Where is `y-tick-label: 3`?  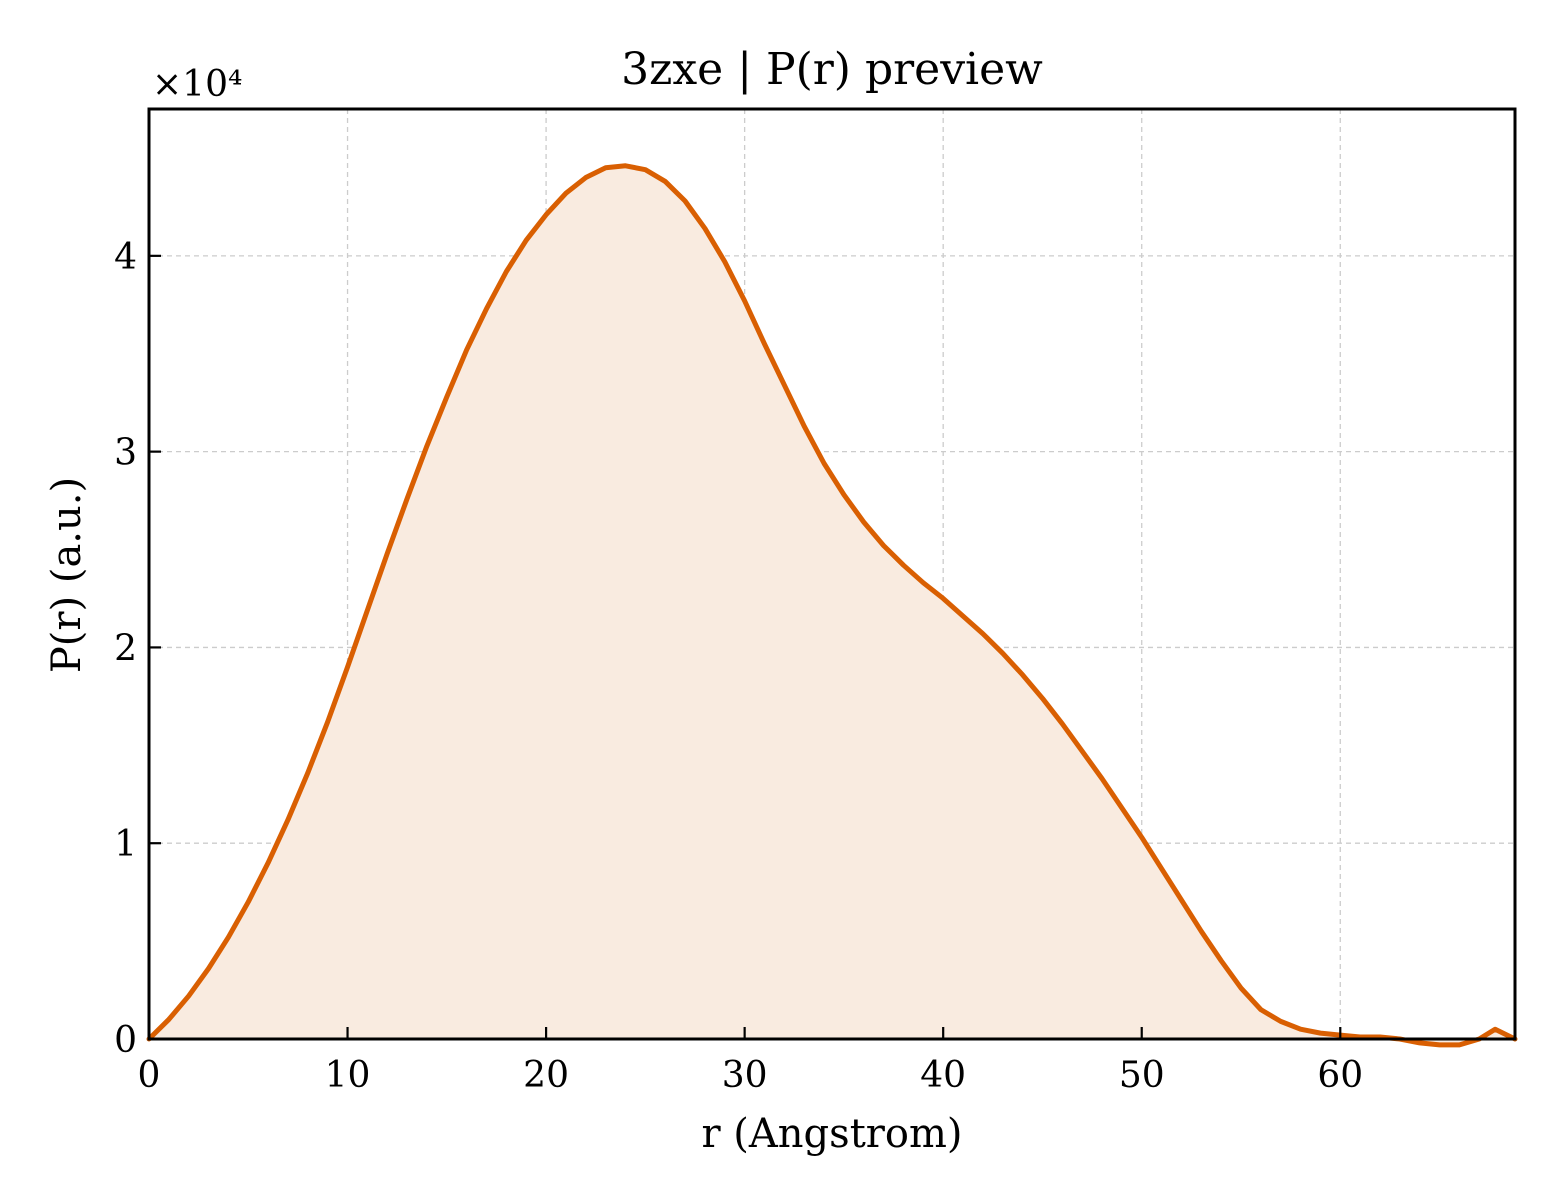
y-tick-label: 3 is located at coordinates (125, 453).